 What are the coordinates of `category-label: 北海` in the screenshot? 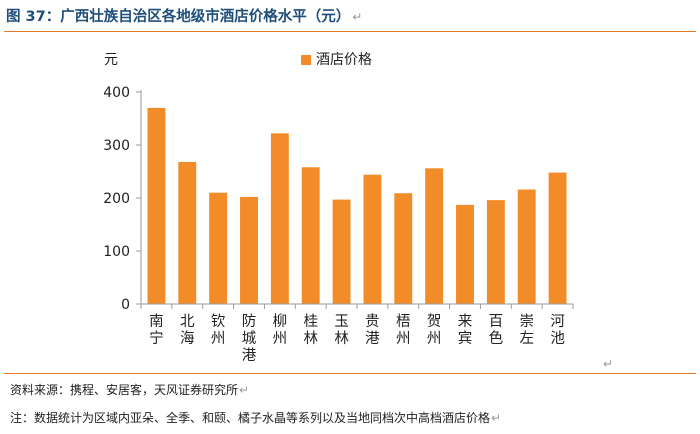 It's located at (187, 330).